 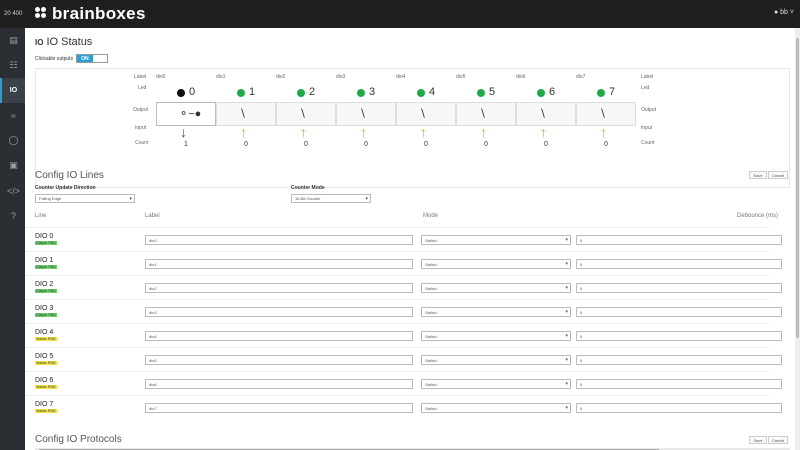 I want to click on line-tag: Yellow: PNG, so click(x=46, y=363).